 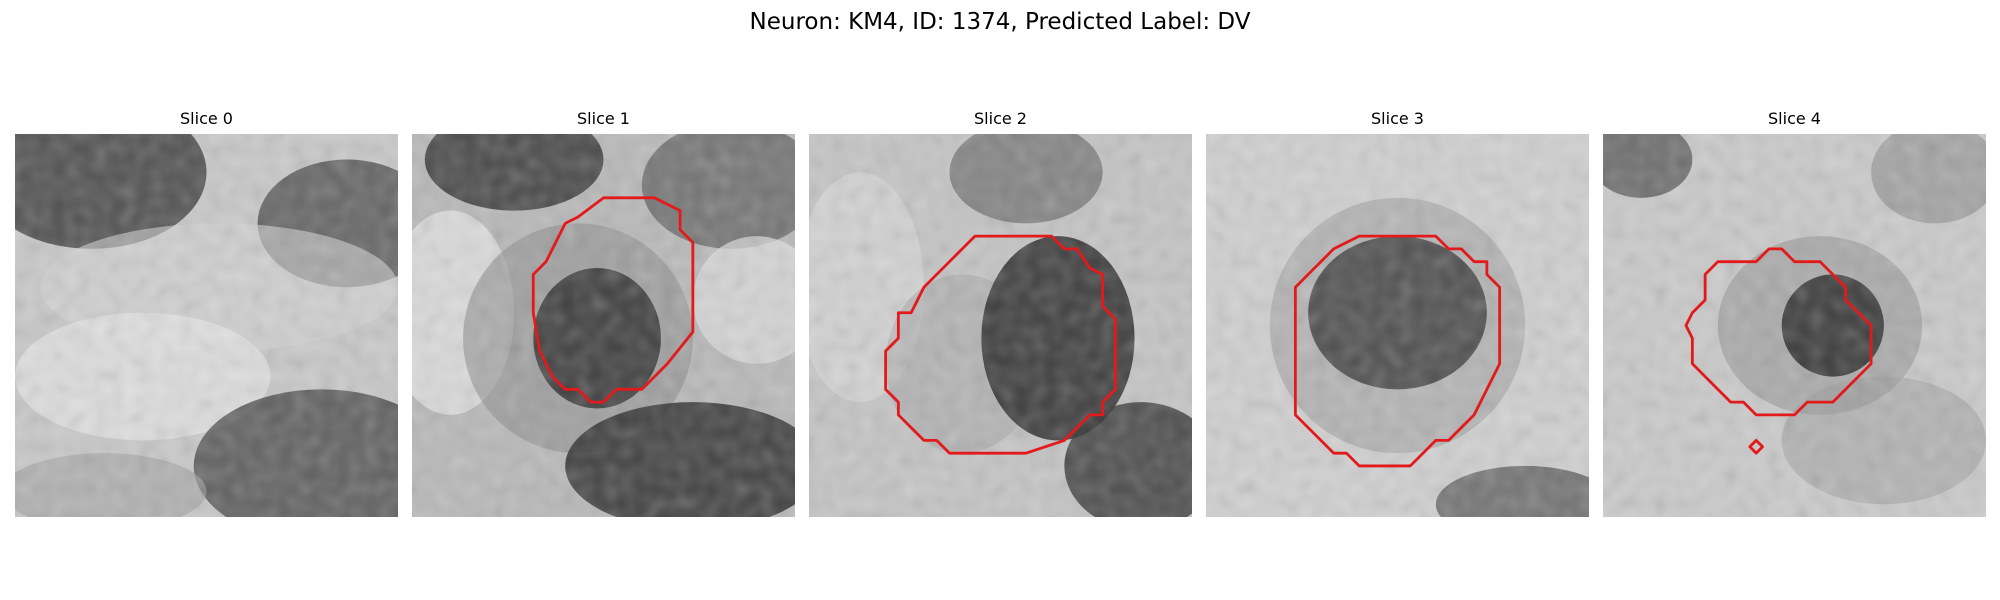 I want to click on slice-panel-4: Slice 4, so click(x=1794, y=312).